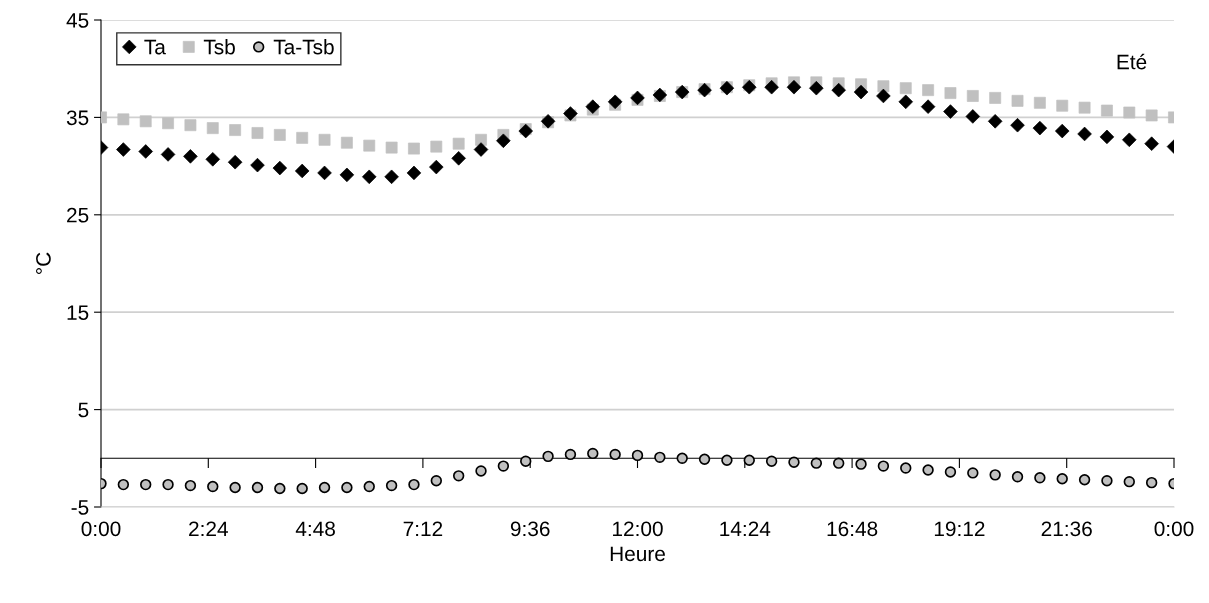 This screenshot has width=1209, height=603. Describe the element at coordinates (1132, 61) in the screenshot. I see `annotation: Eté` at that location.